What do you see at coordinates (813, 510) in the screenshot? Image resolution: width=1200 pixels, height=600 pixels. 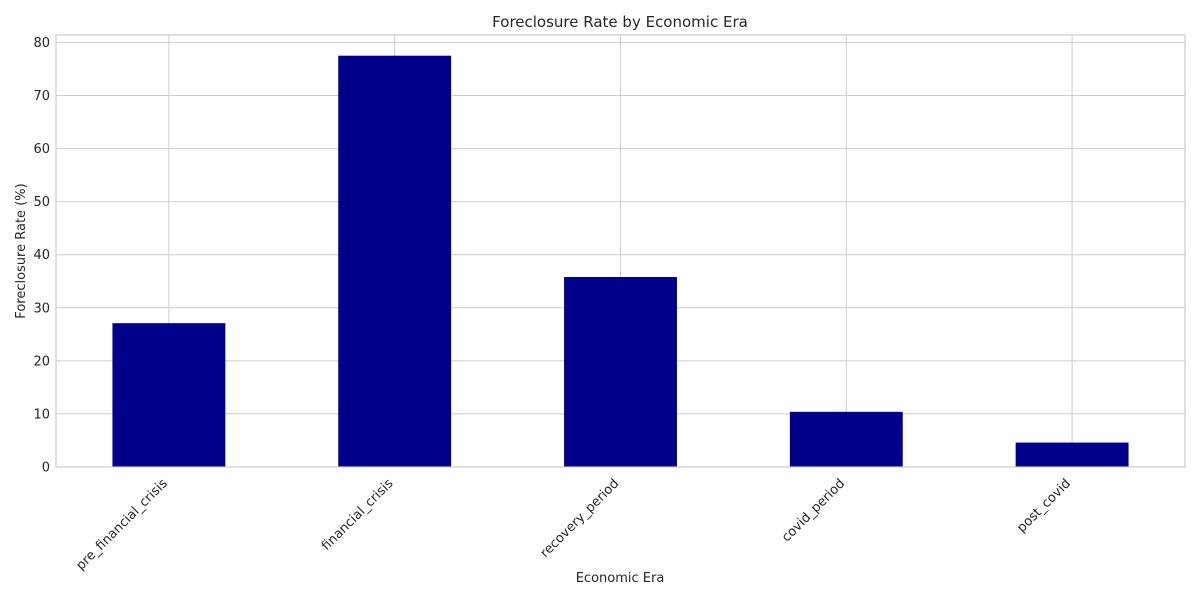 I see `x-tick-label: covid_period` at bounding box center [813, 510].